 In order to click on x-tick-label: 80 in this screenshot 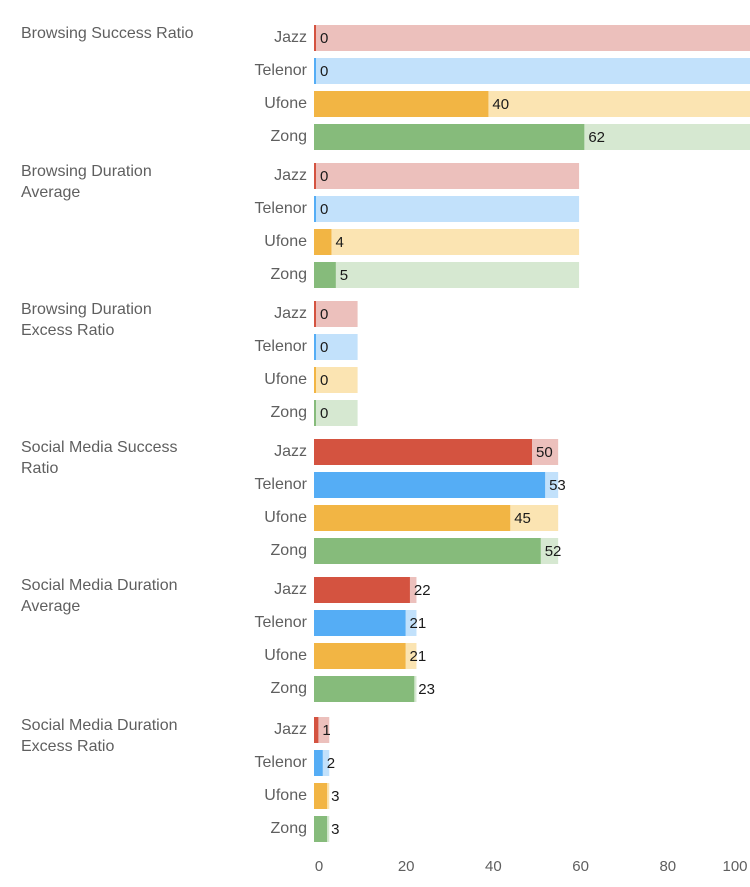, I will do `click(668, 866)`.